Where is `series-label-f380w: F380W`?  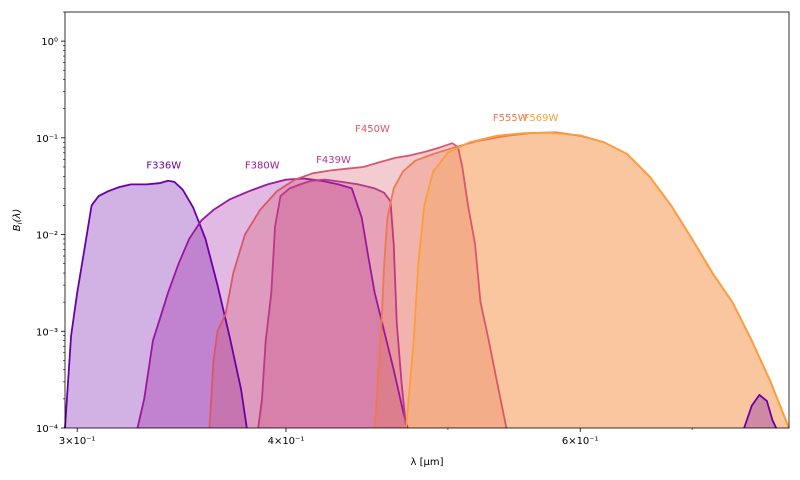
series-label-f380w: F380W is located at coordinates (262, 166).